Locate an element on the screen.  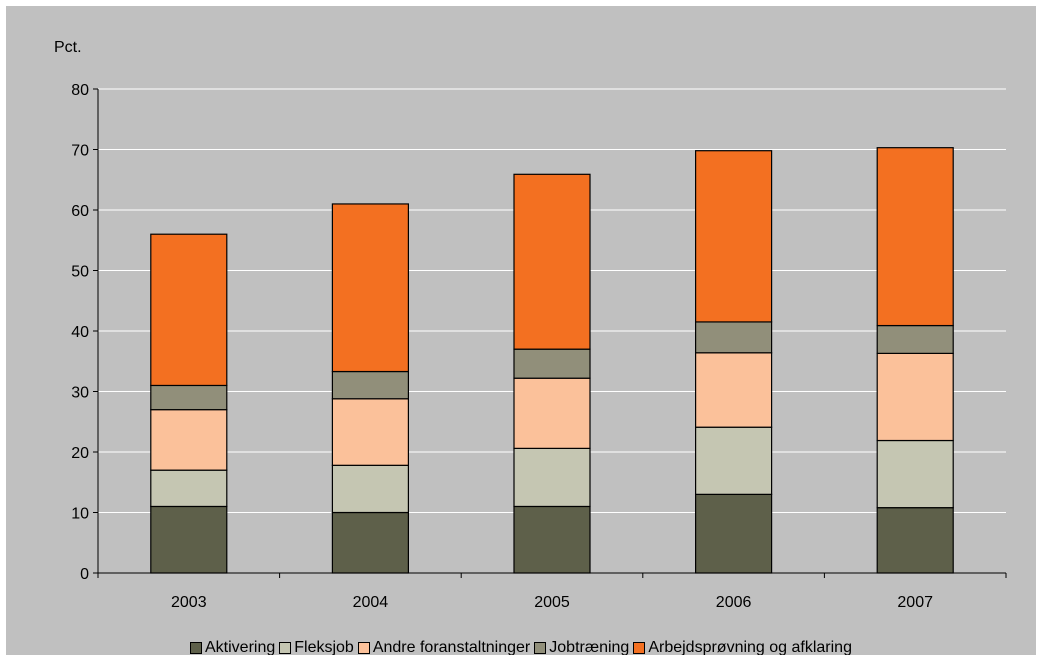
legend-item: Arbejdsprøvning og afklaring is located at coordinates (742, 647).